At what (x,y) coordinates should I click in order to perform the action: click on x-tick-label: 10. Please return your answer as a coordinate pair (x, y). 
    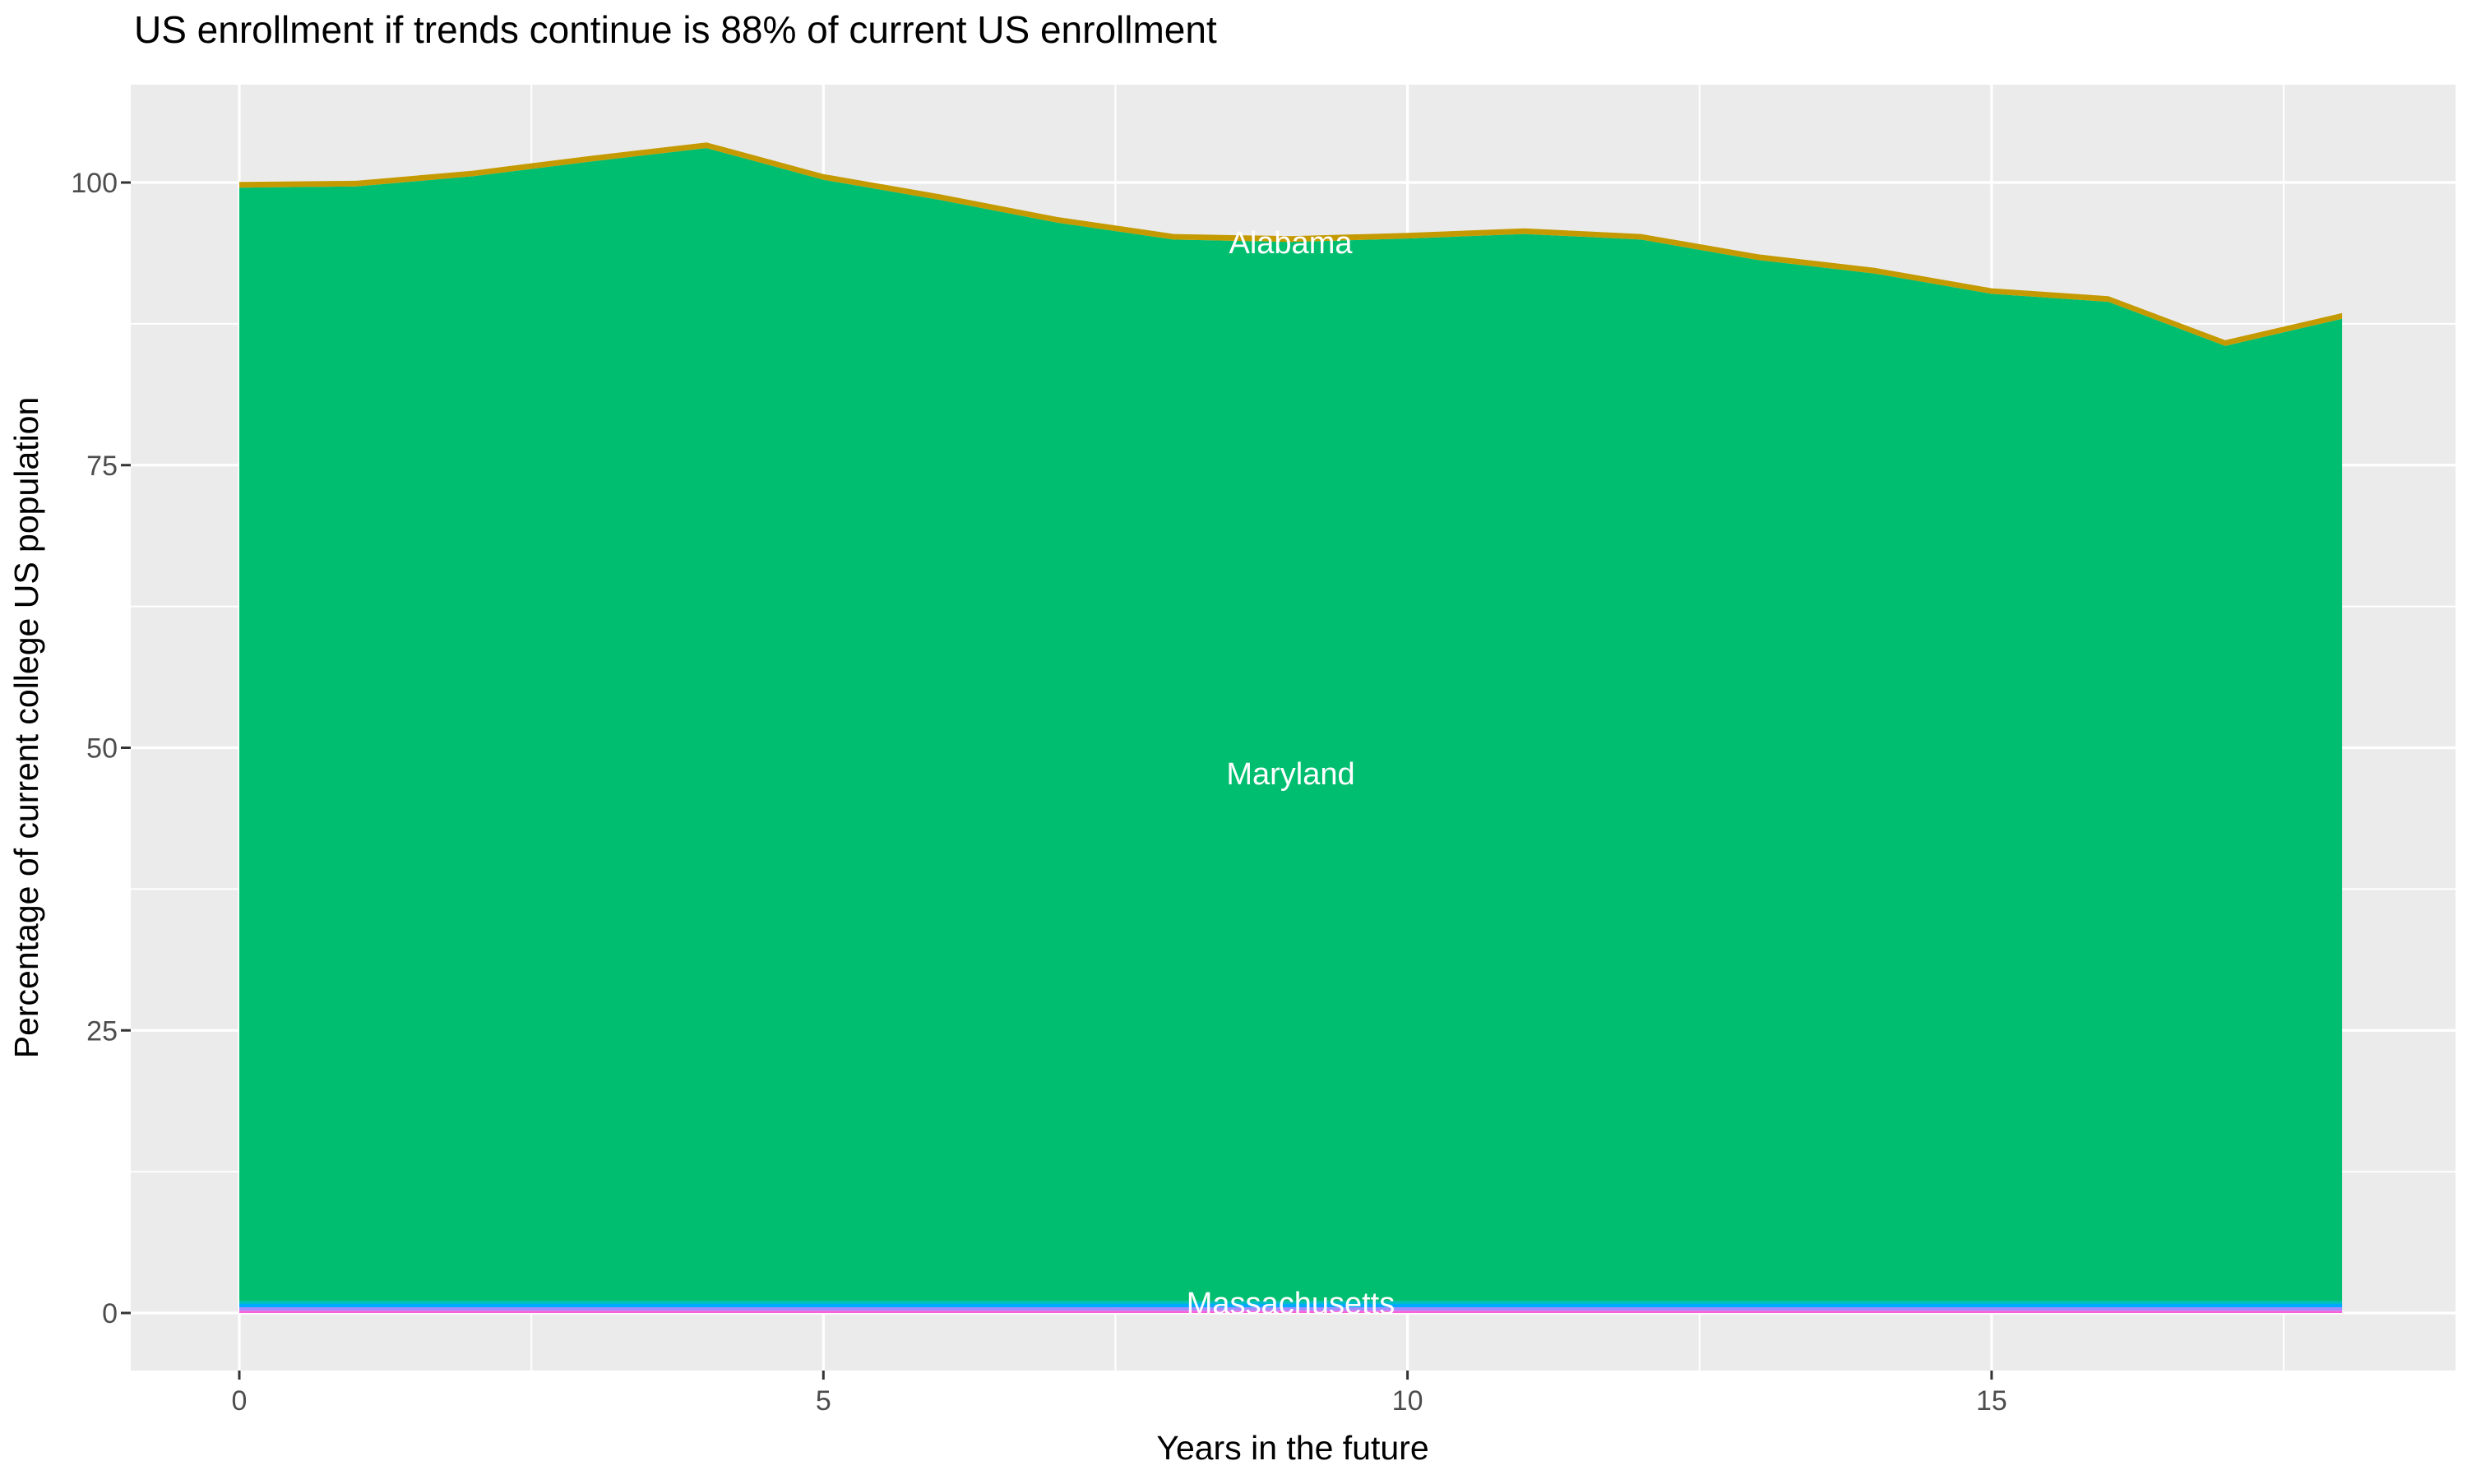
    Looking at the image, I should click on (1407, 1401).